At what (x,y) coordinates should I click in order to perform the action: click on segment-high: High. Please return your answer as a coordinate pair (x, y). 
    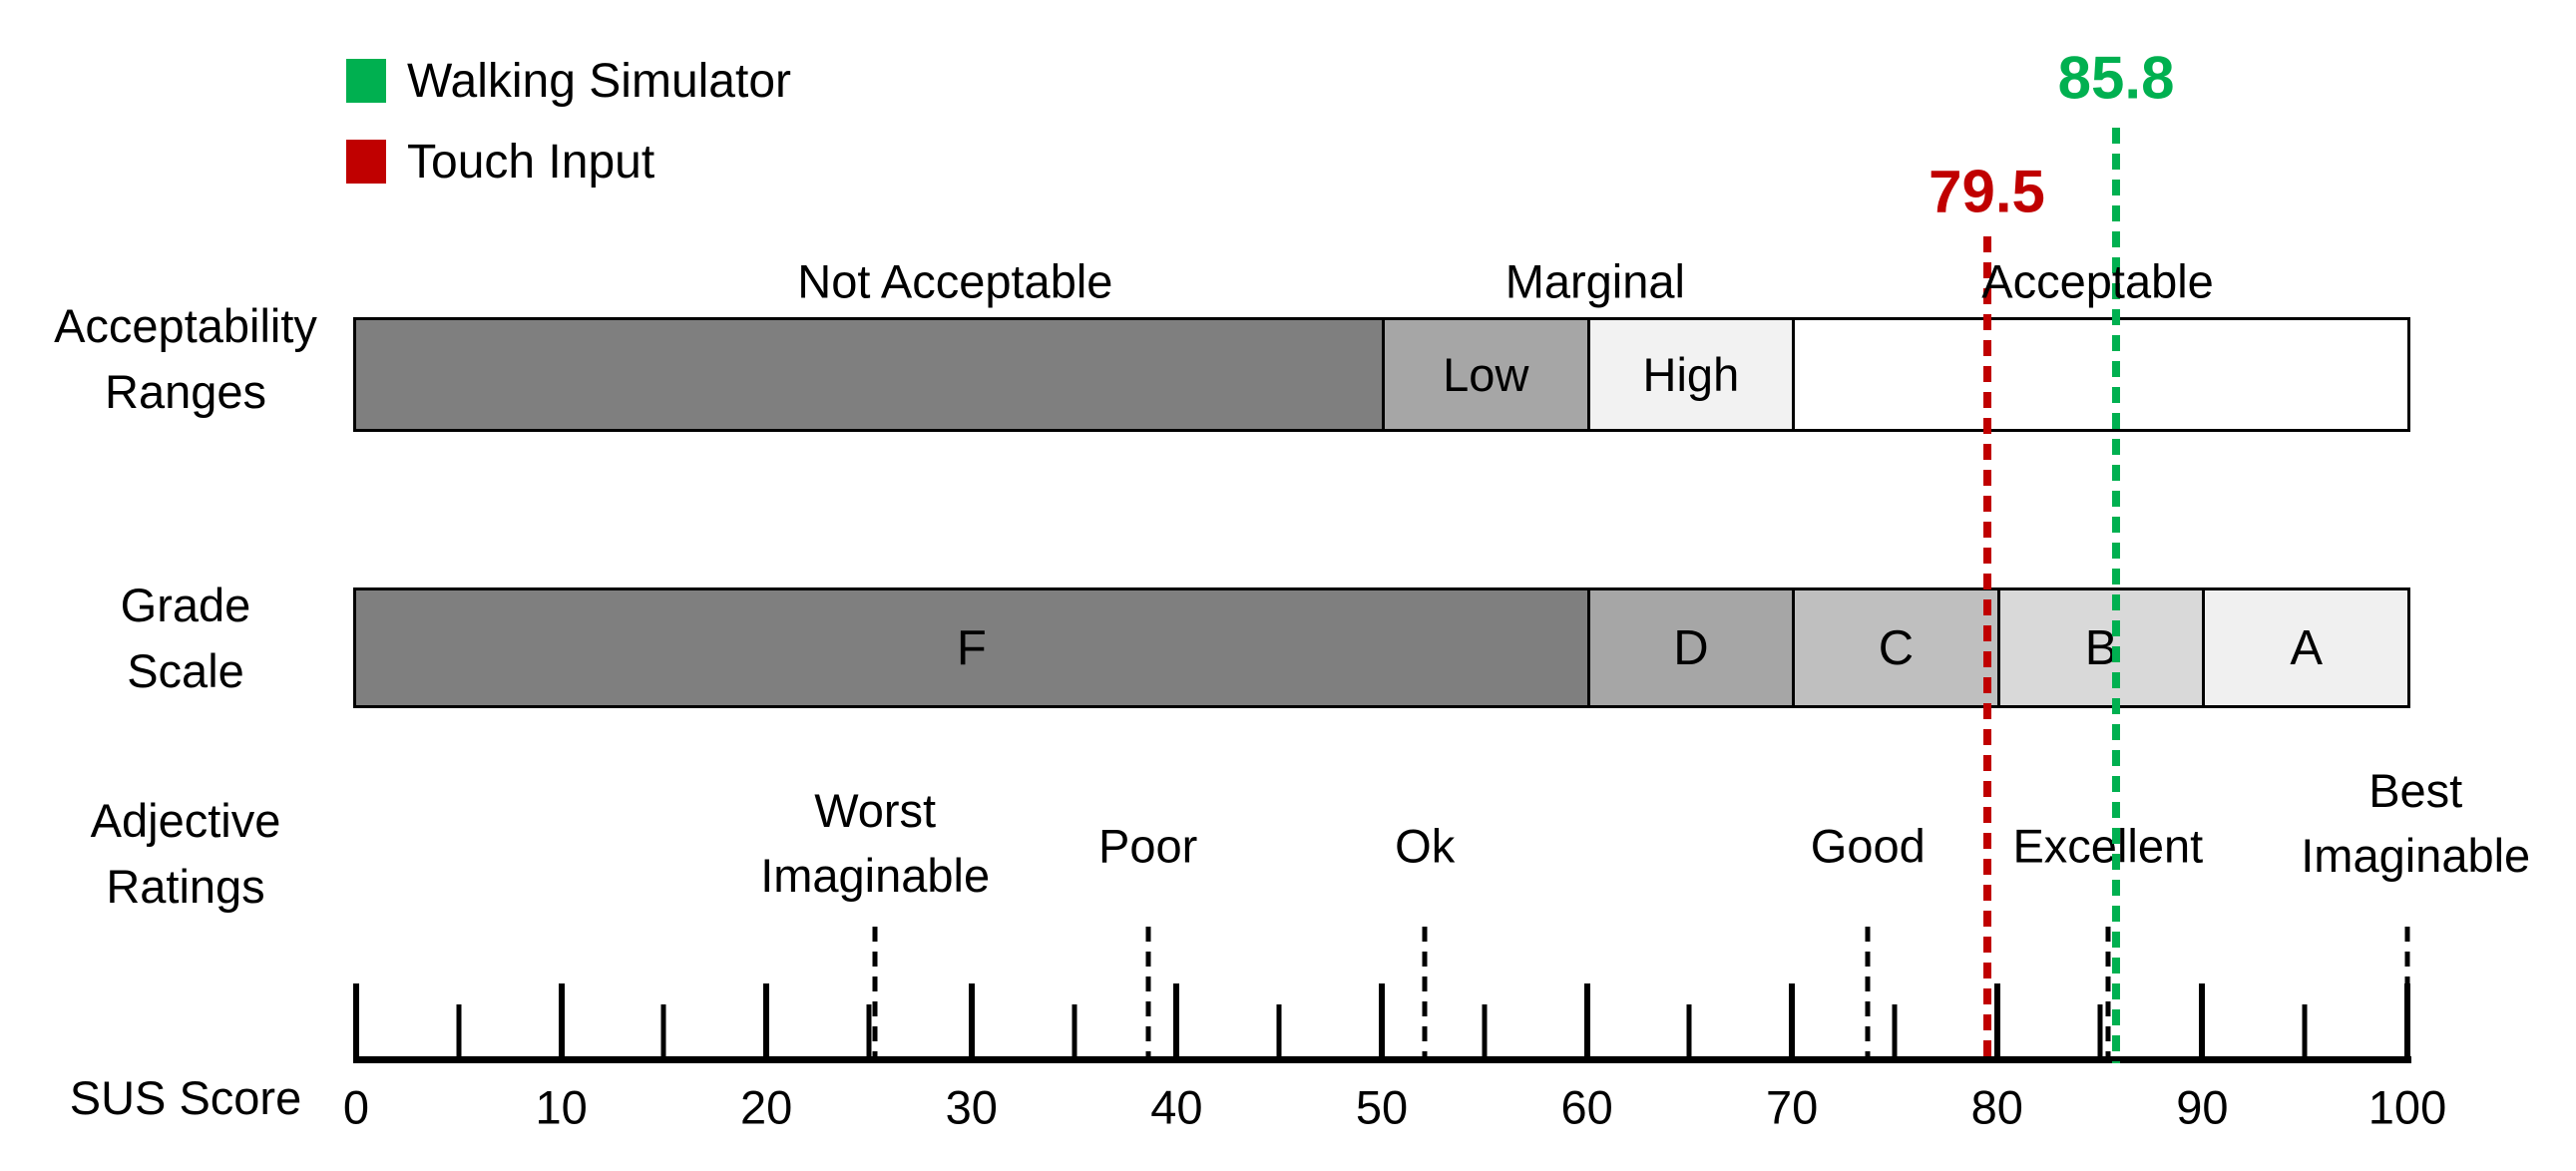
    Looking at the image, I should click on (1689, 375).